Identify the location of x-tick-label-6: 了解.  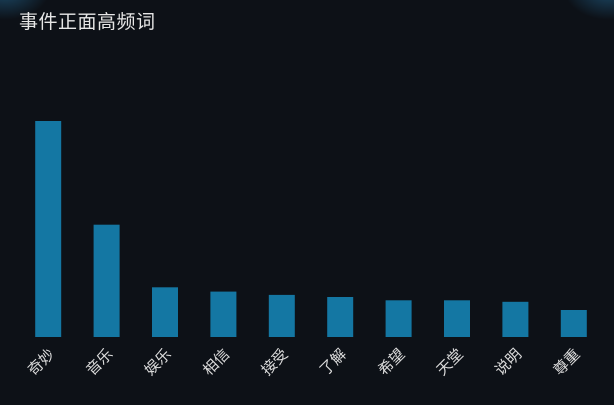
(333, 362).